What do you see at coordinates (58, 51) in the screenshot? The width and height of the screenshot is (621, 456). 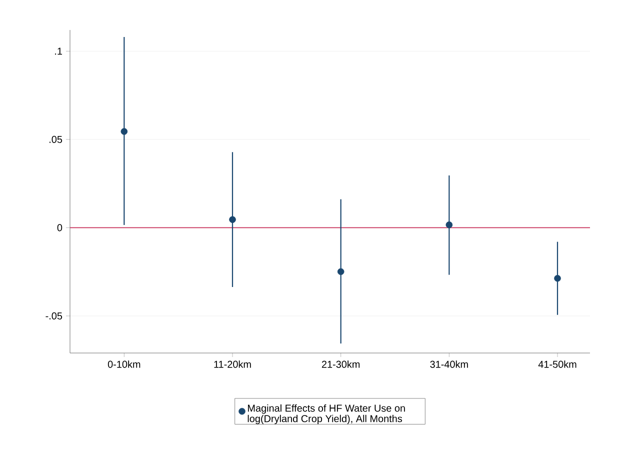 I see `y-tick-label: .1` at bounding box center [58, 51].